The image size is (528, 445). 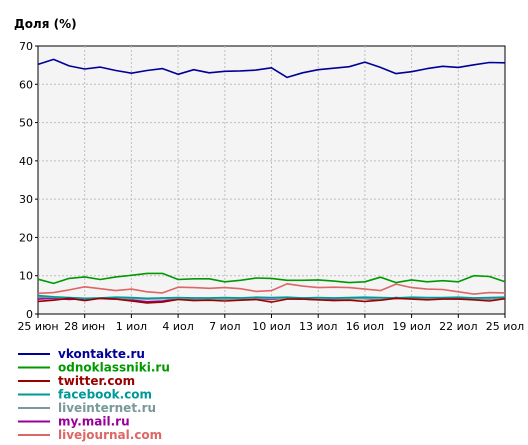 What do you see at coordinates (26, 161) in the screenshot?
I see `y-tick-label: 40` at bounding box center [26, 161].